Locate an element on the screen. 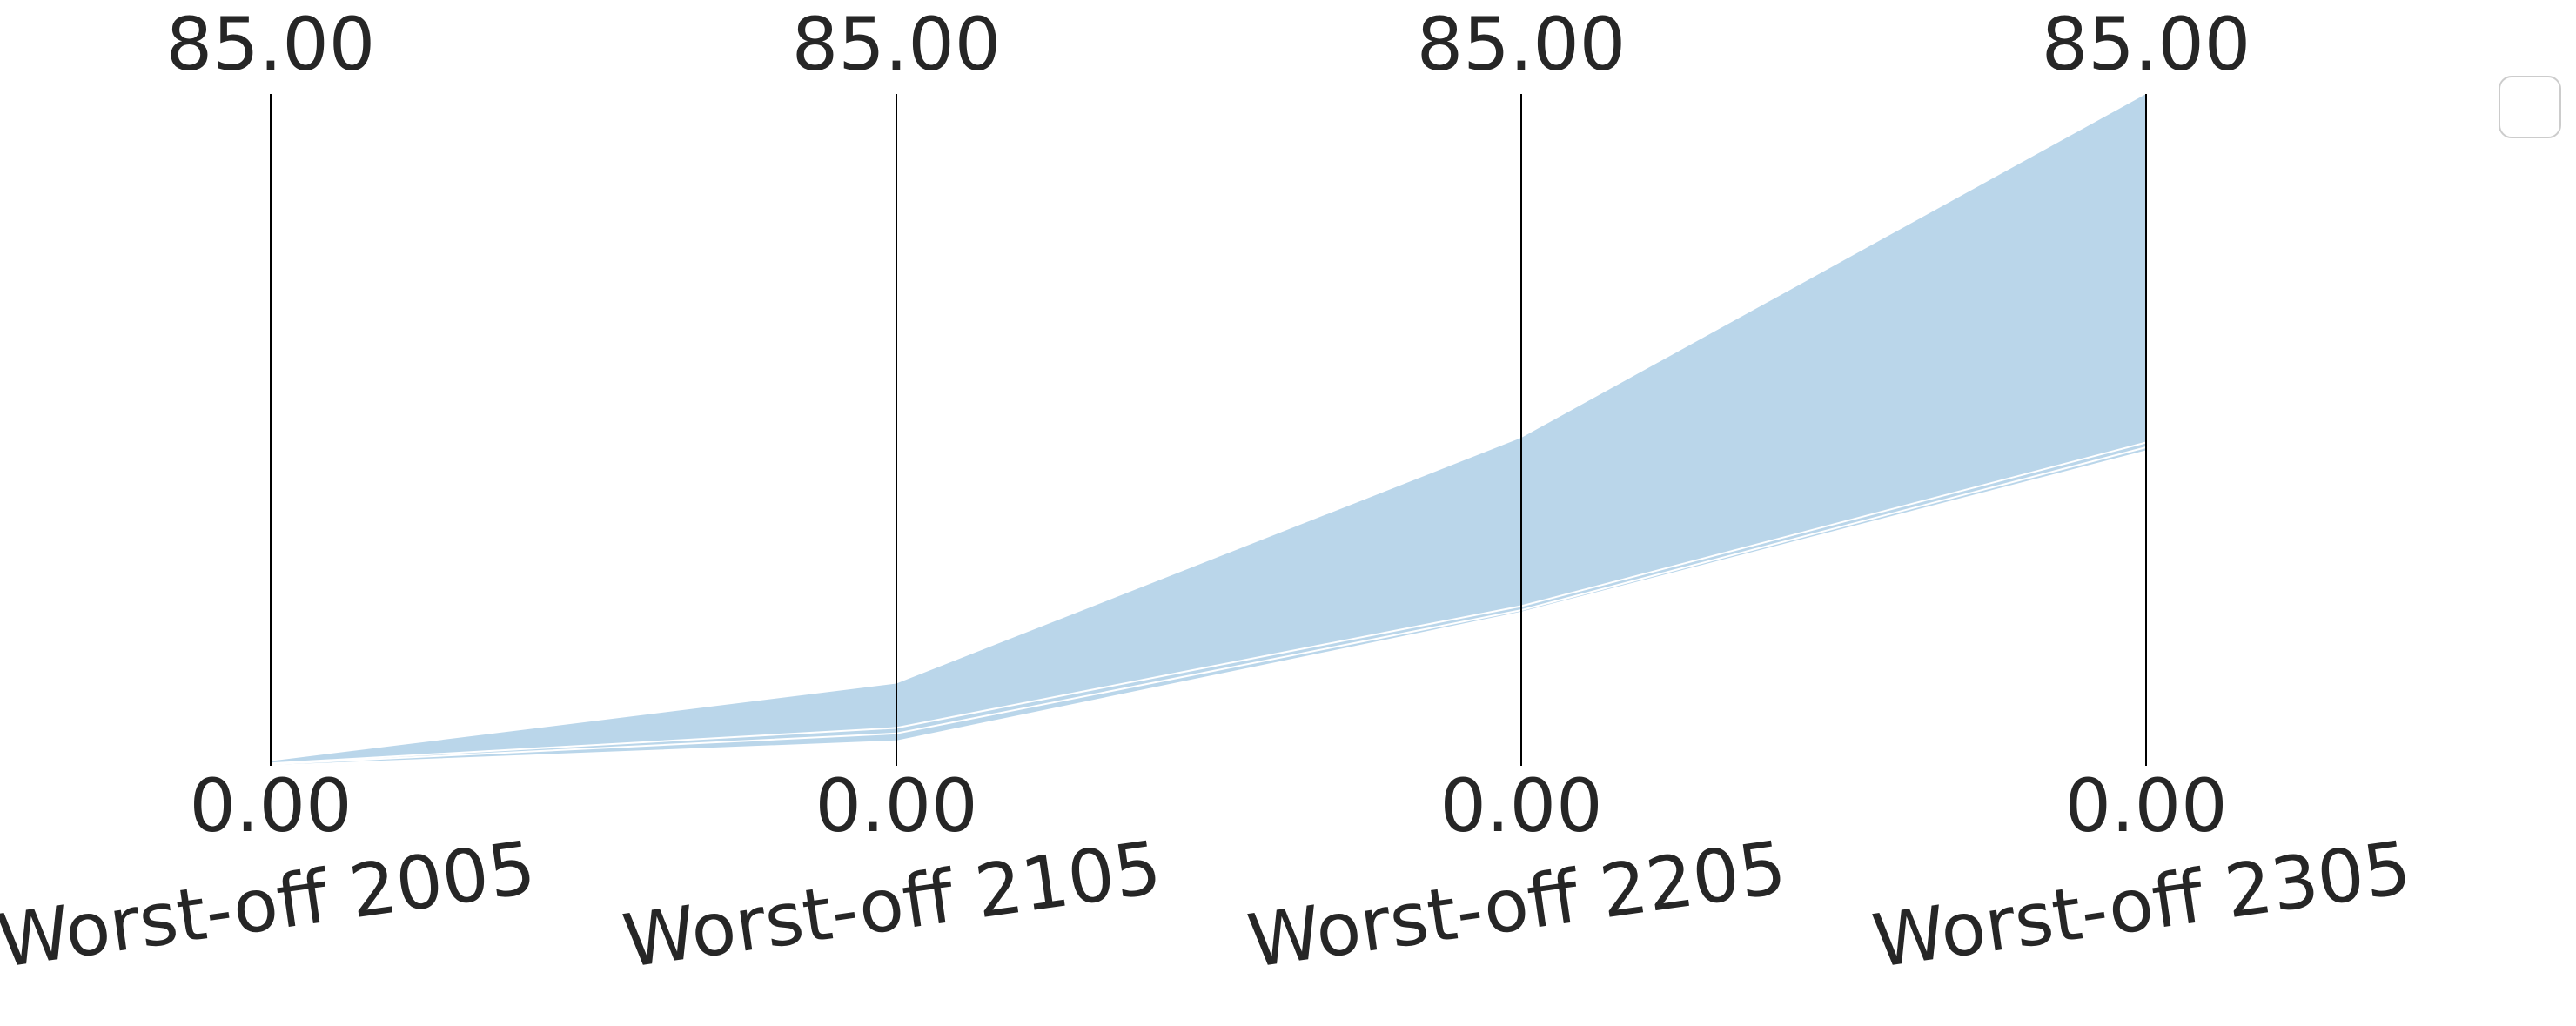 This screenshot has height=1026, width=2576. axis-max-label-4: 85.00 is located at coordinates (2146, 45).